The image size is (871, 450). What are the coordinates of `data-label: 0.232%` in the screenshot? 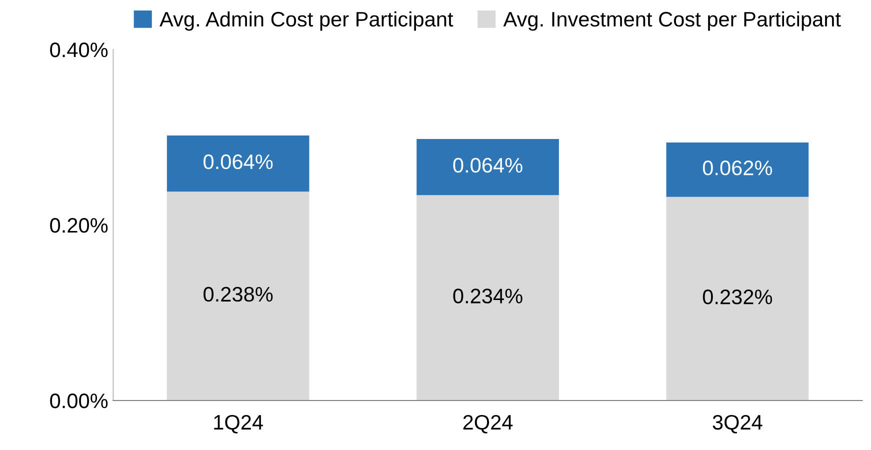 It's located at (737, 297).